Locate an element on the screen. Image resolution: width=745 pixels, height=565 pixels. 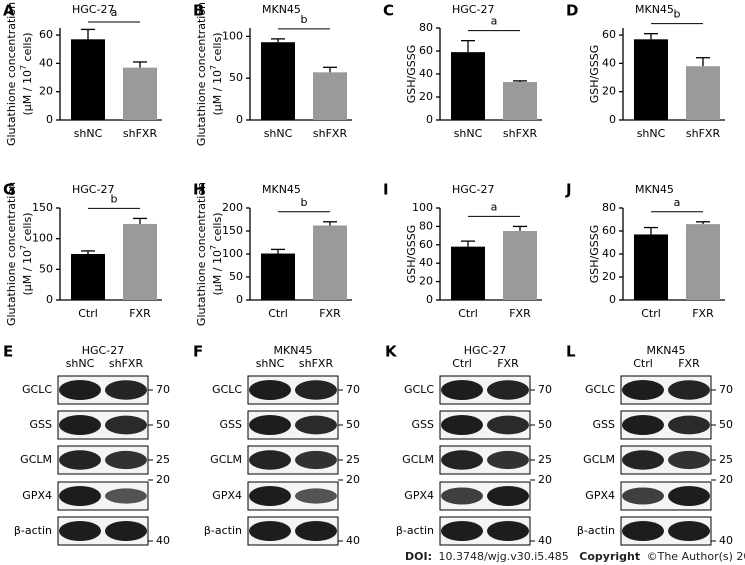
x-tick-label: FXR is located at coordinates (703, 313).